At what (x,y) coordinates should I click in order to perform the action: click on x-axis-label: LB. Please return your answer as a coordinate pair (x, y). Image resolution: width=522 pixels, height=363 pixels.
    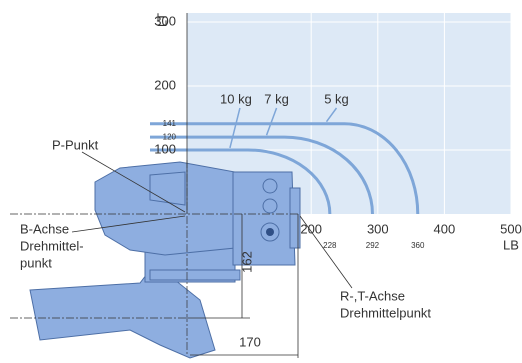
    Looking at the image, I should click on (511, 244).